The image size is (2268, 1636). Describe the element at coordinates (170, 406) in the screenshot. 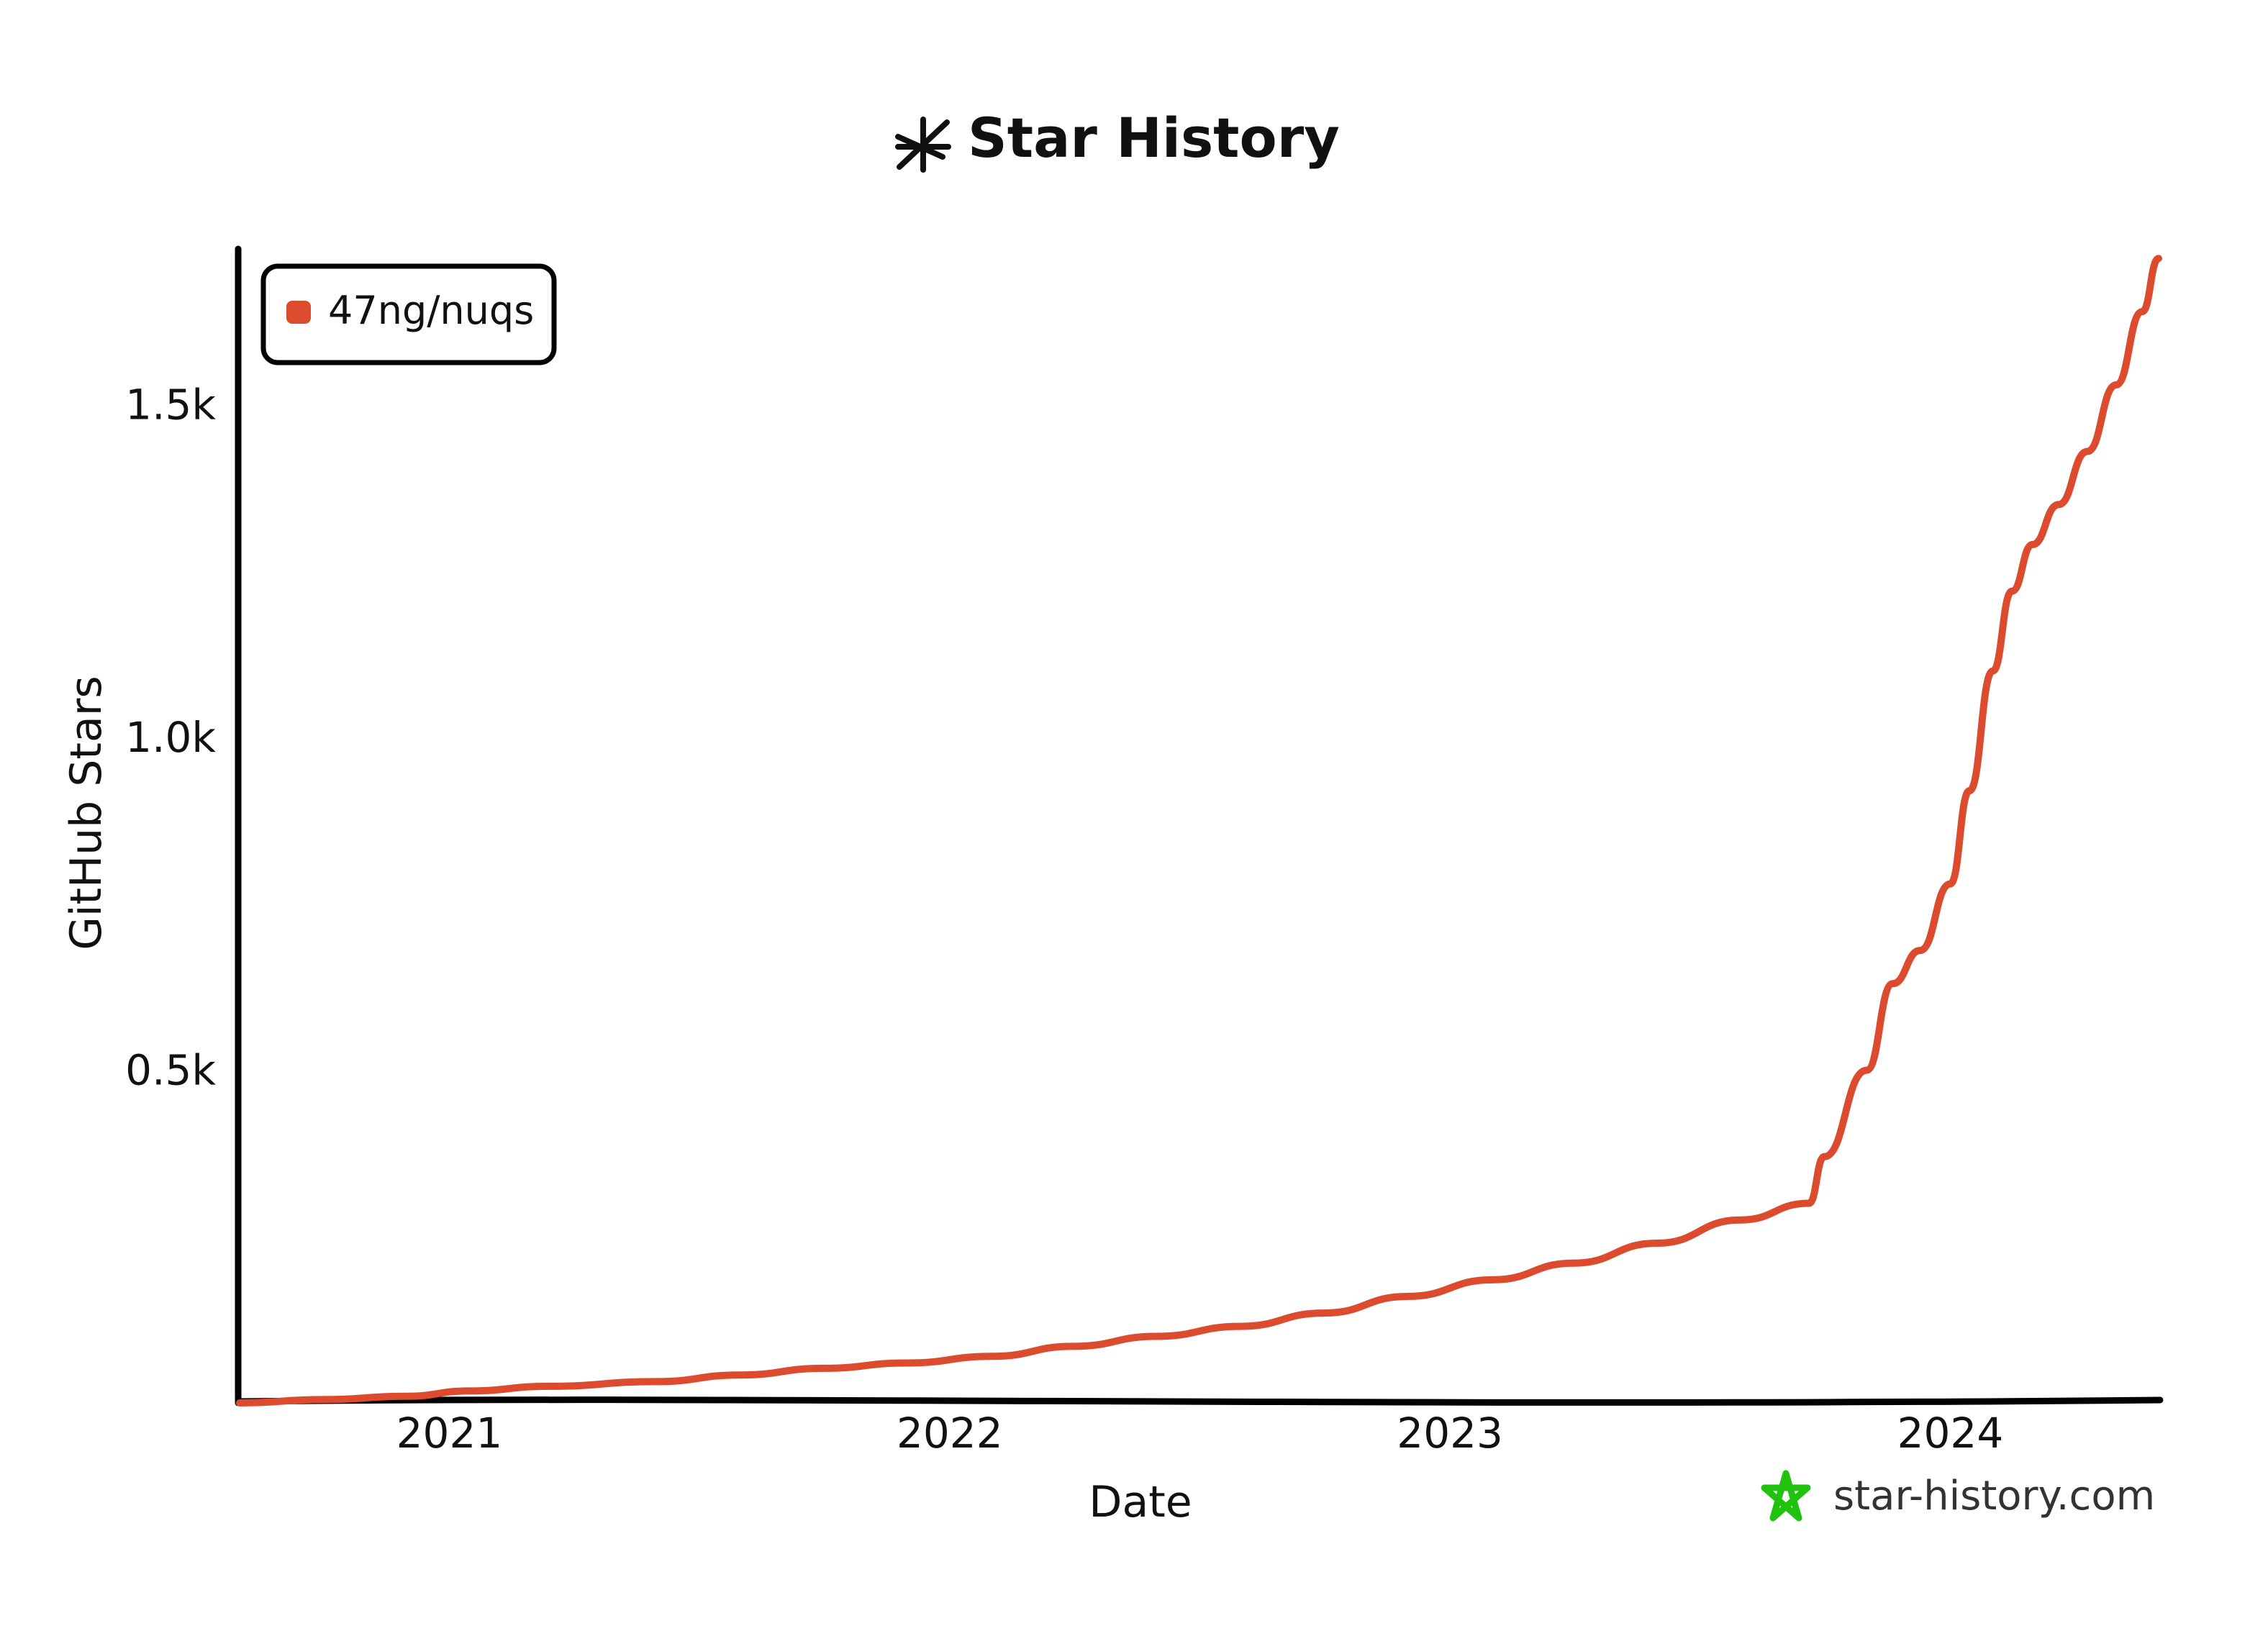

I see `y-tick-label: 1.5k` at that location.